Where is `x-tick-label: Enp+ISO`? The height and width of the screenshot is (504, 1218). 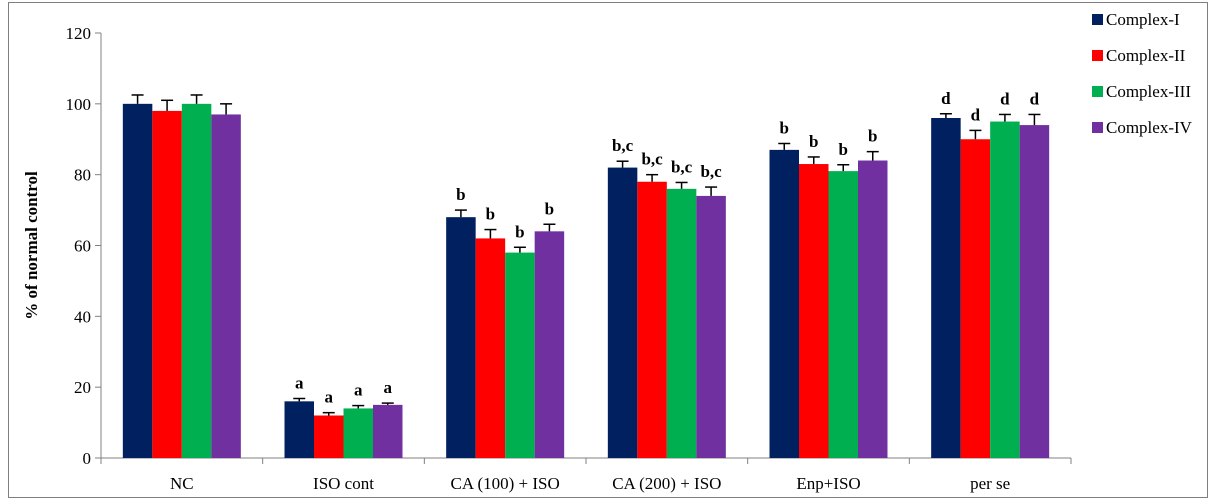 x-tick-label: Enp+ISO is located at coordinates (828, 483).